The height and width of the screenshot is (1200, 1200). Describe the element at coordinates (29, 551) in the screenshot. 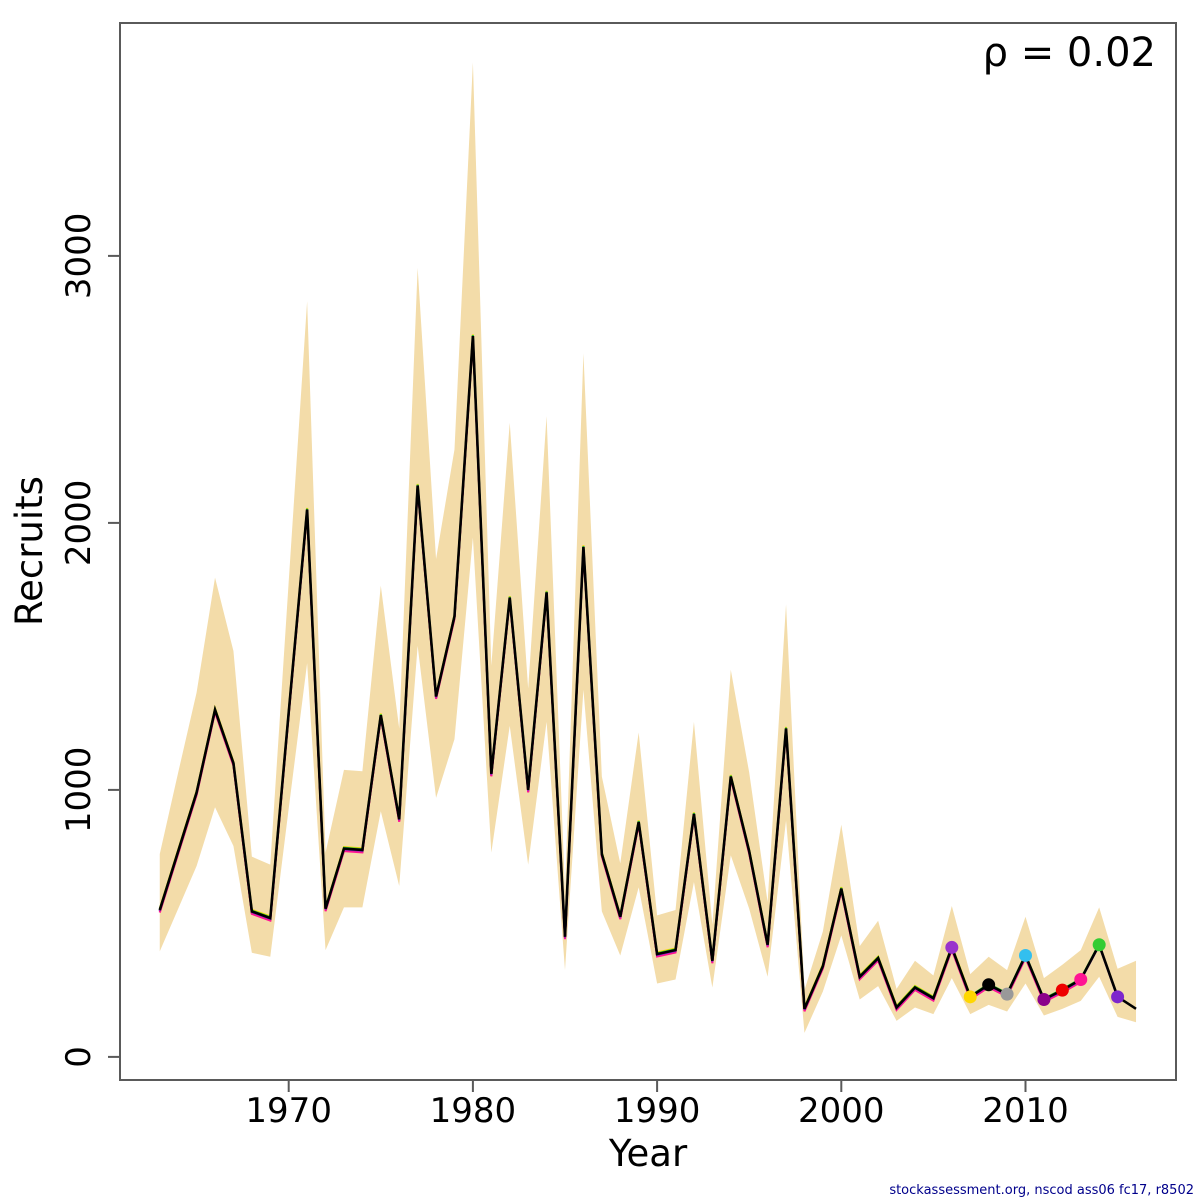

I see `y-axis-title: Recruits` at that location.